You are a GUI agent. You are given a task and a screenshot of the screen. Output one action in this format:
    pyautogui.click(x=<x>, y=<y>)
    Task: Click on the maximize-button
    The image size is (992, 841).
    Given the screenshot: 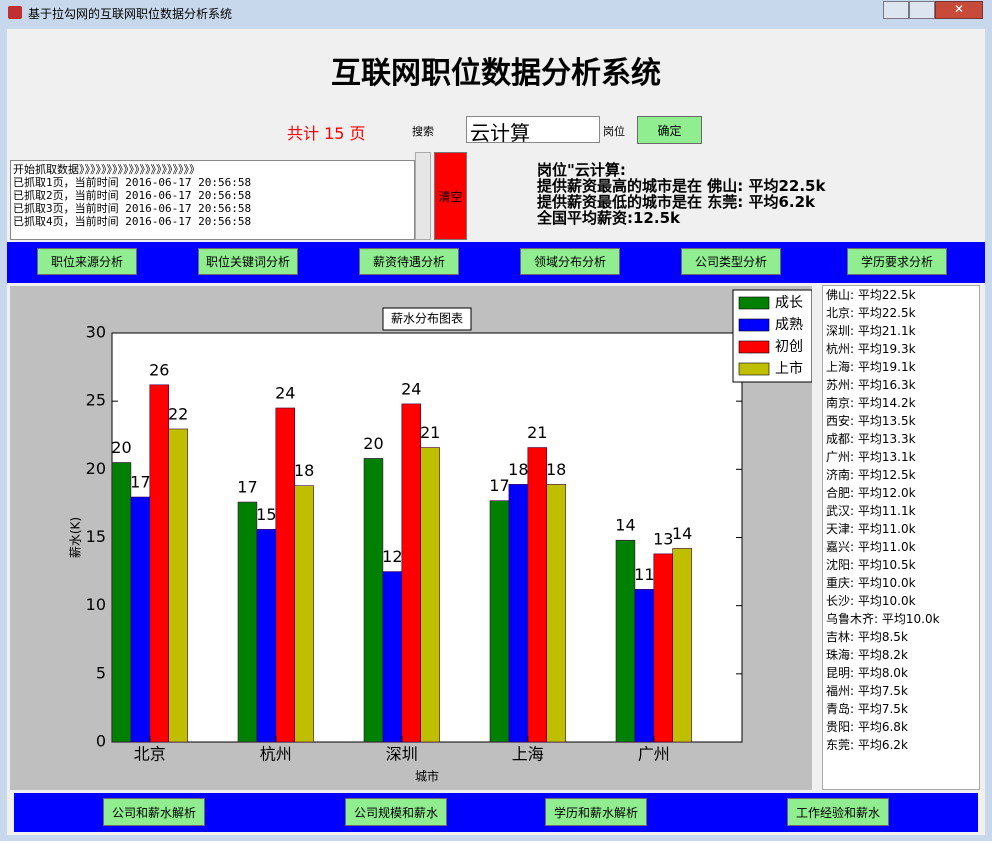 What is the action you would take?
    pyautogui.click(x=922, y=10)
    